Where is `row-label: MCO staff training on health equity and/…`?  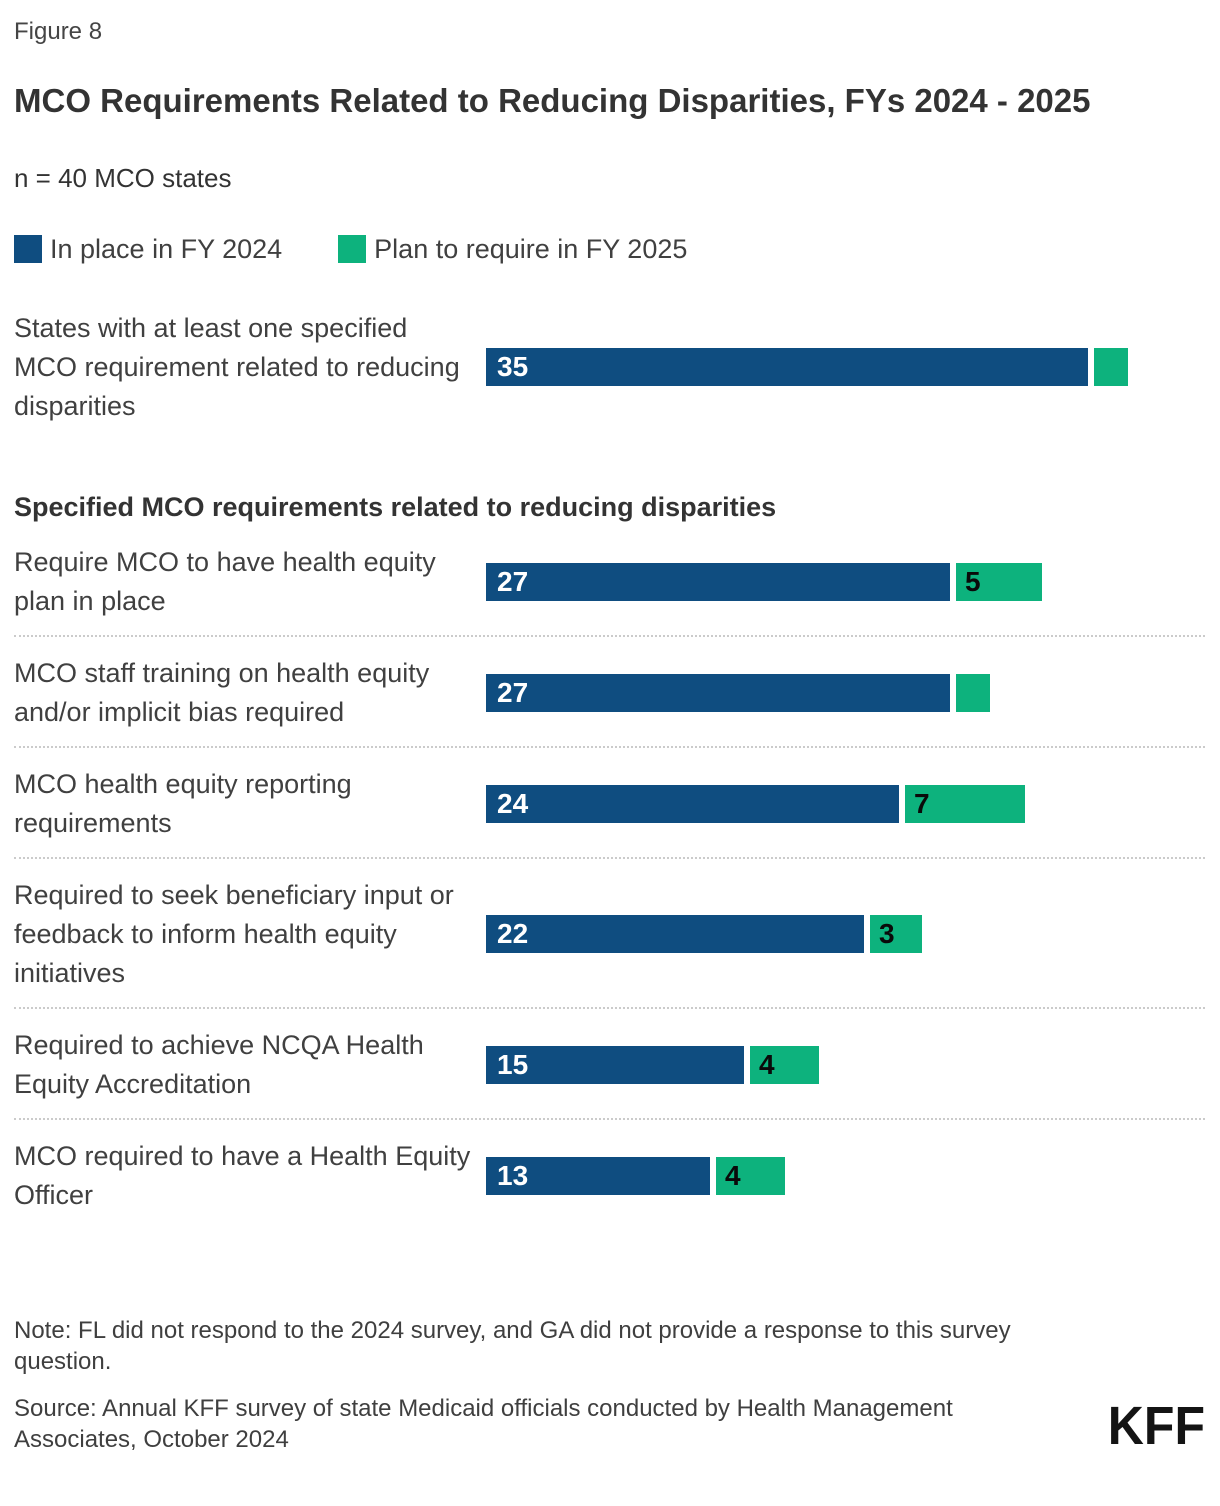 row-label: MCO staff training on health equity and/… is located at coordinates (222, 692).